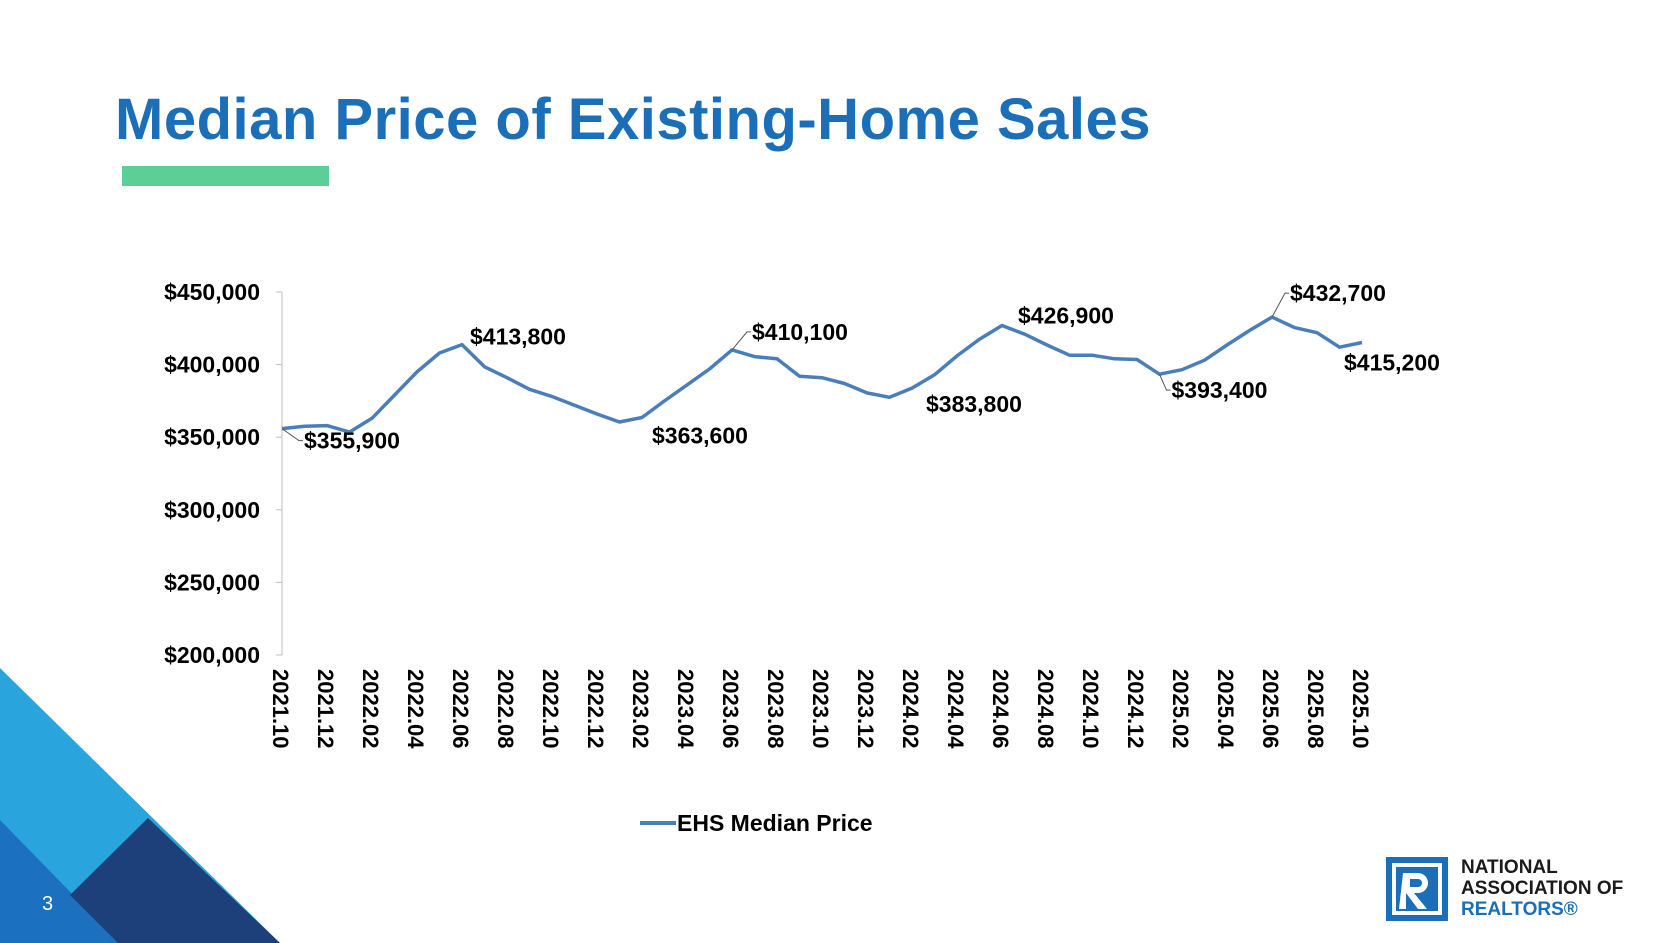 Image resolution: width=1679 pixels, height=943 pixels. What do you see at coordinates (700, 435) in the screenshot?
I see `data-label: $363,600` at bounding box center [700, 435].